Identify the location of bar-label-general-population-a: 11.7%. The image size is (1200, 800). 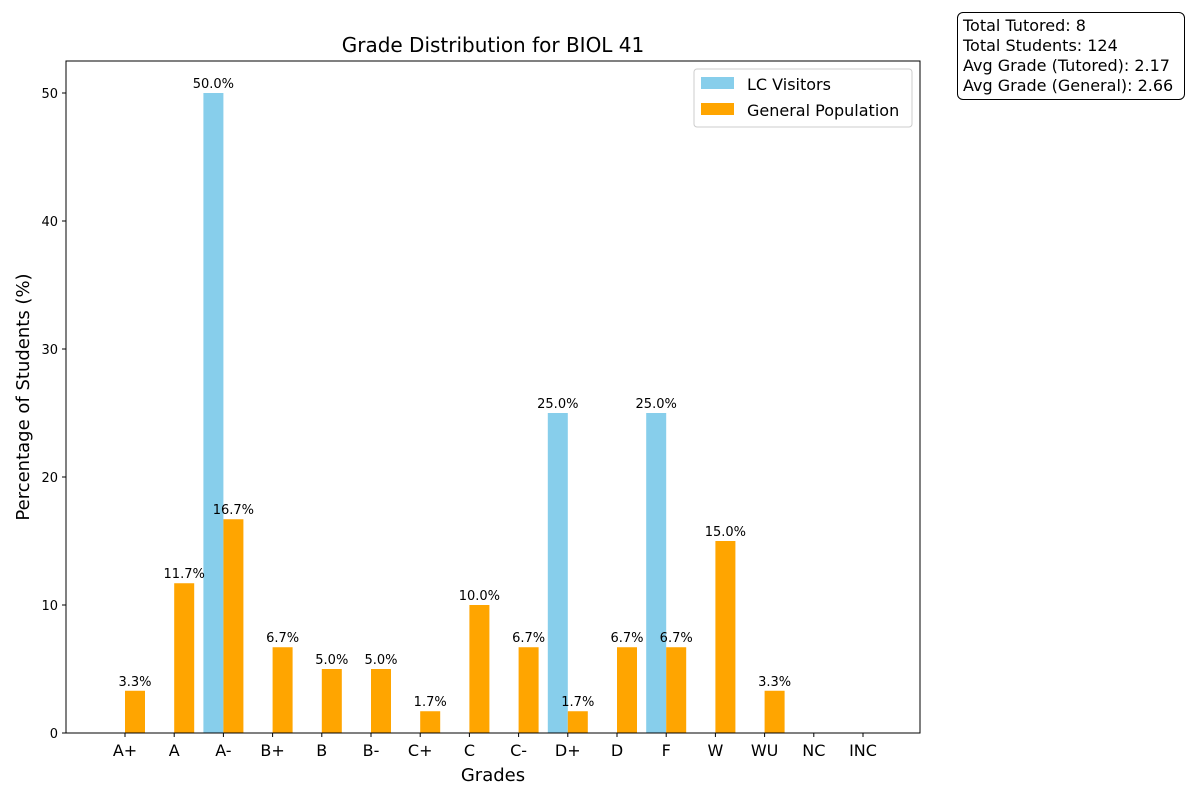
(184, 574).